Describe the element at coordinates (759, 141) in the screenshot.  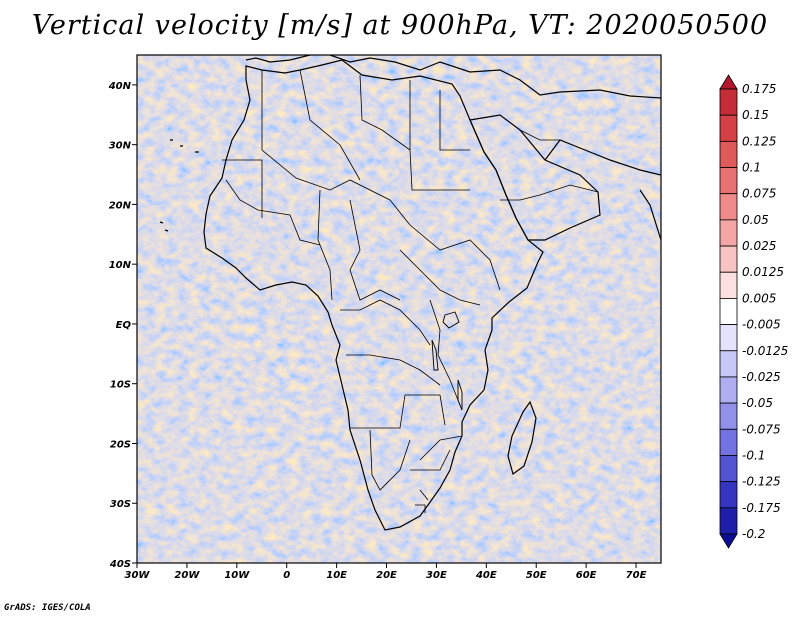
I see `colorbar-label: 0.125` at that location.